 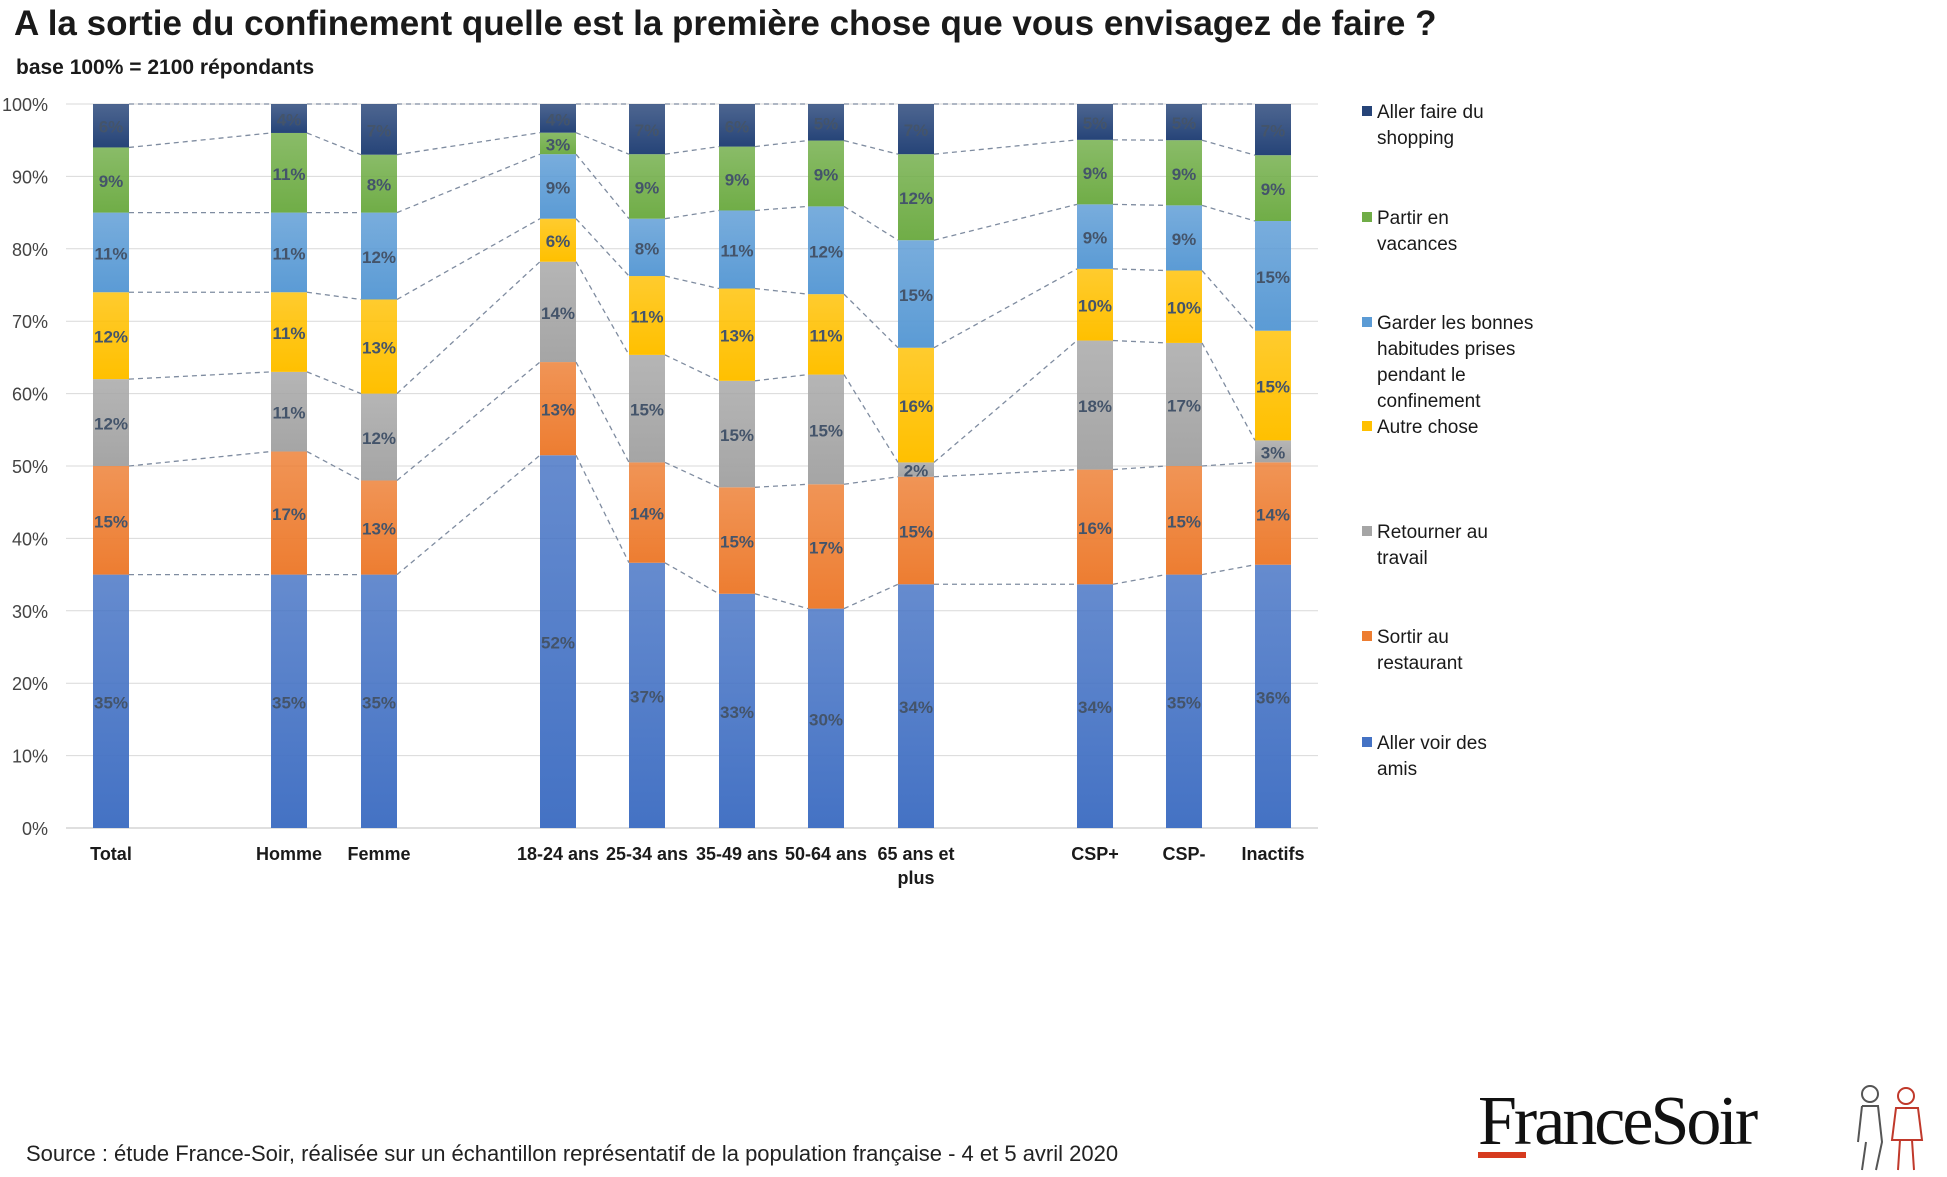 I want to click on data-label: 12%, so click(x=916, y=198).